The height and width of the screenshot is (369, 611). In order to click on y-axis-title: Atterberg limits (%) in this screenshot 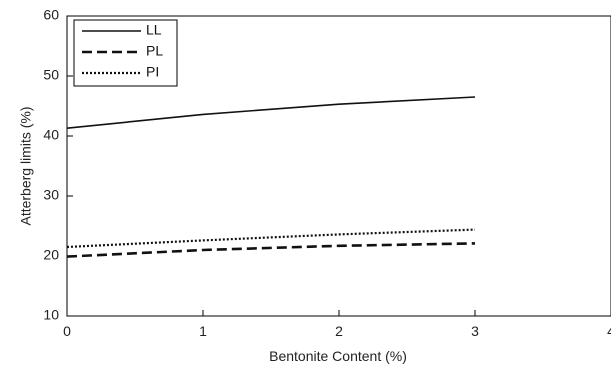, I will do `click(26, 165)`.